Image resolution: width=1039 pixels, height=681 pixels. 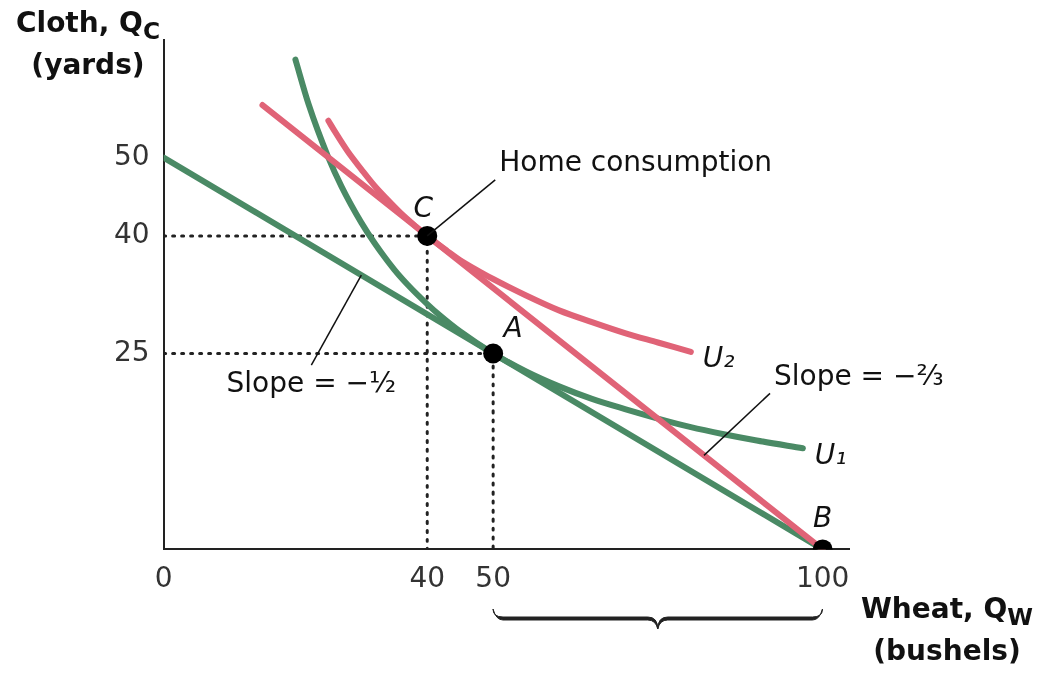 I want to click on annotation: B, so click(x=823, y=517).